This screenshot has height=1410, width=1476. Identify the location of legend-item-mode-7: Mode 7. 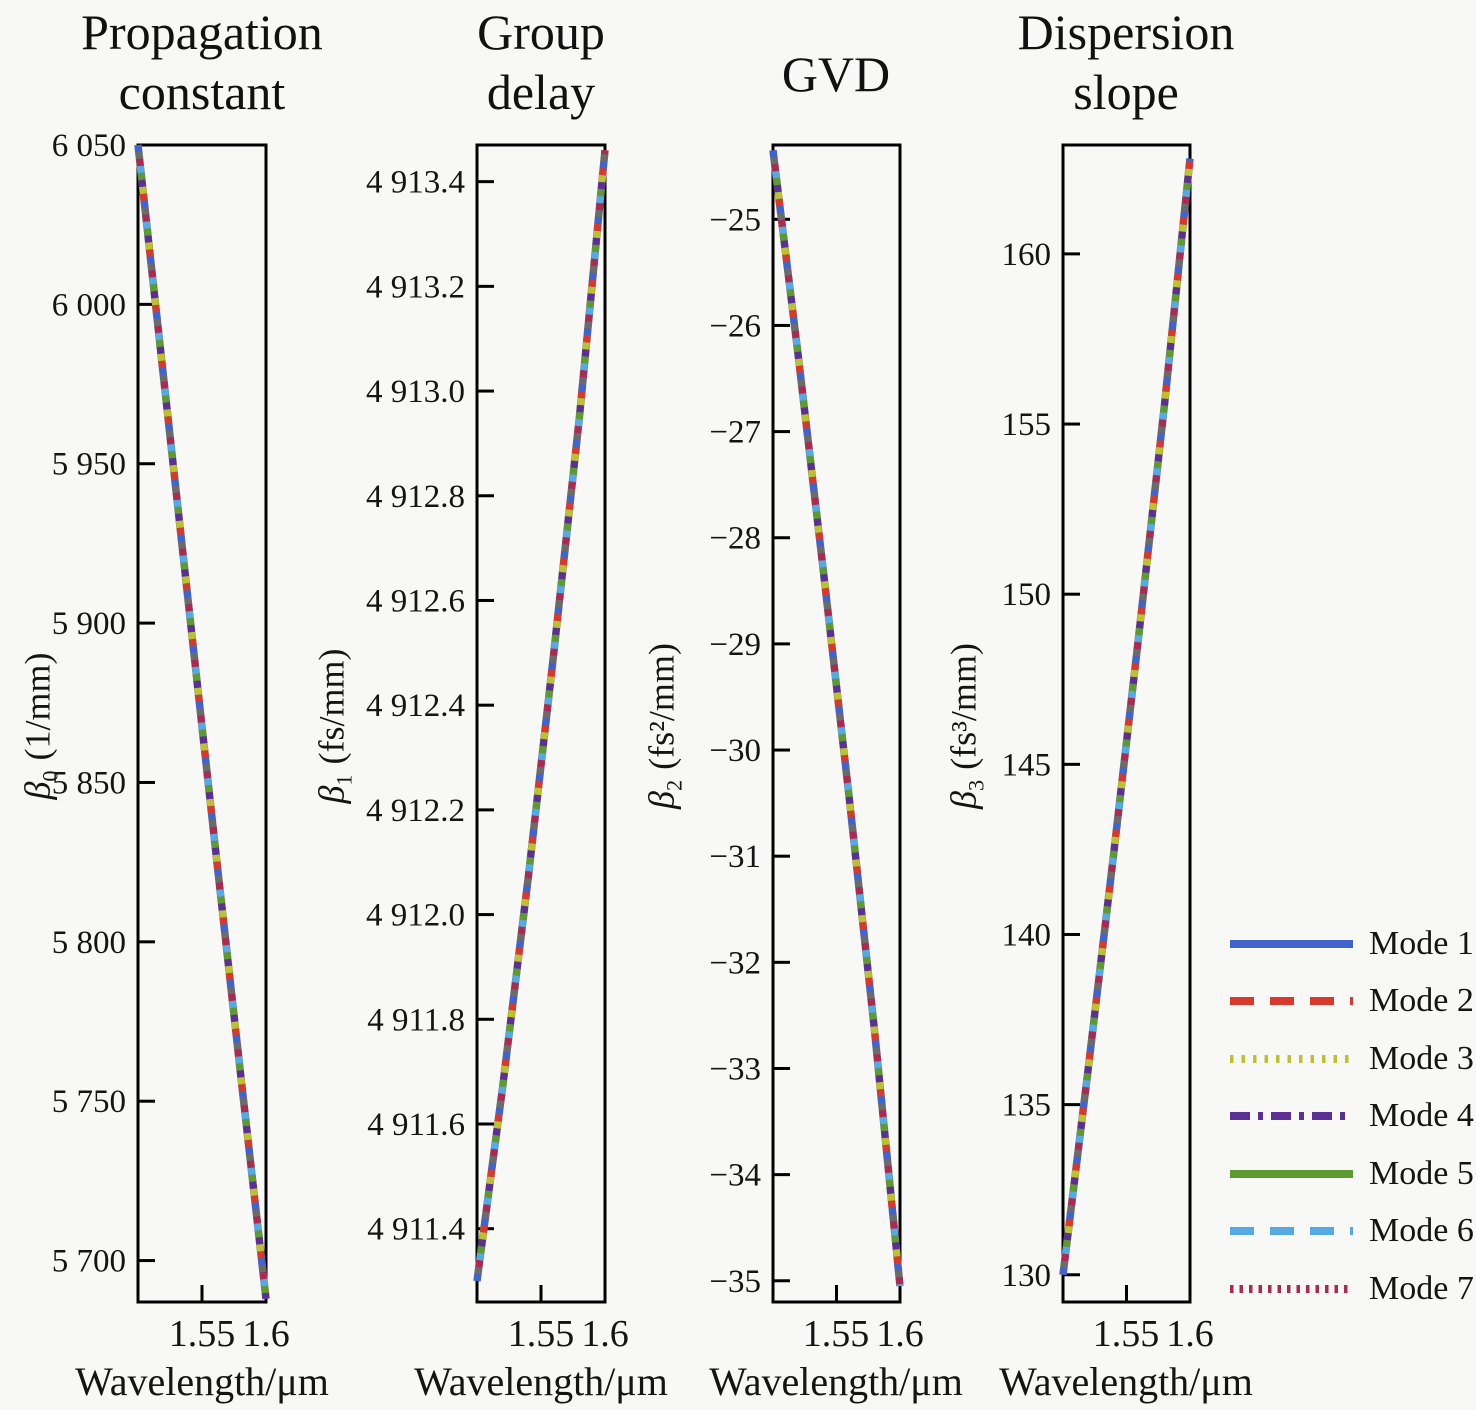
(1351, 1289).